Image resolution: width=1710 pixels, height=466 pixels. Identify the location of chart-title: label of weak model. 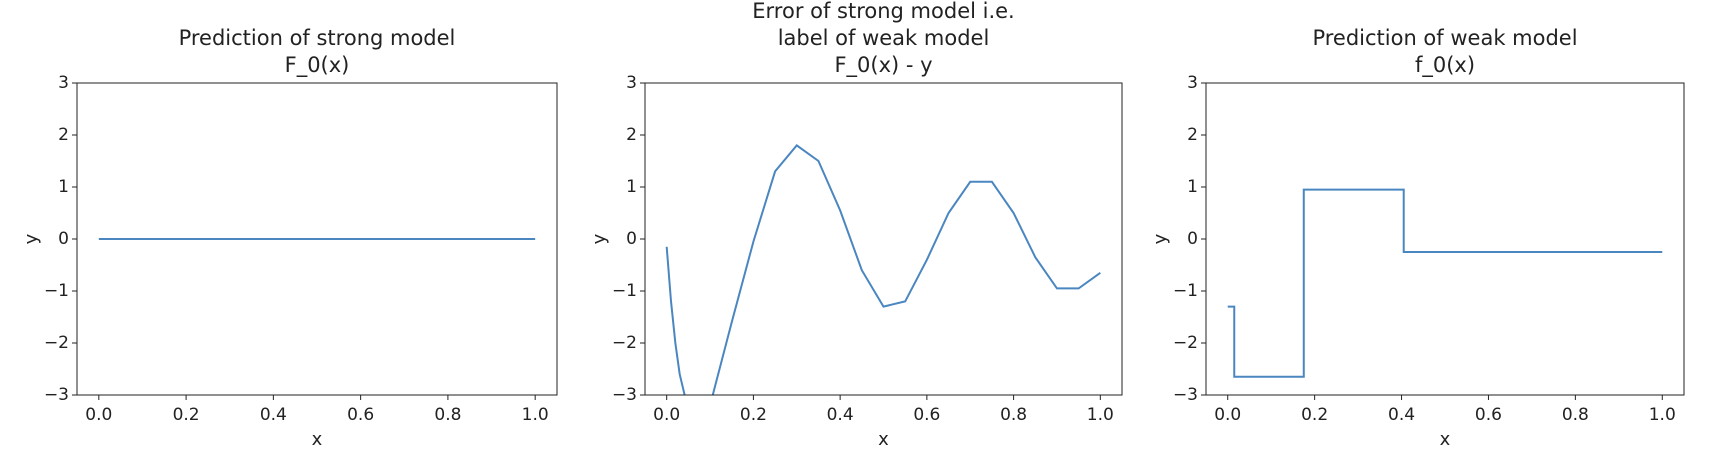
(884, 38).